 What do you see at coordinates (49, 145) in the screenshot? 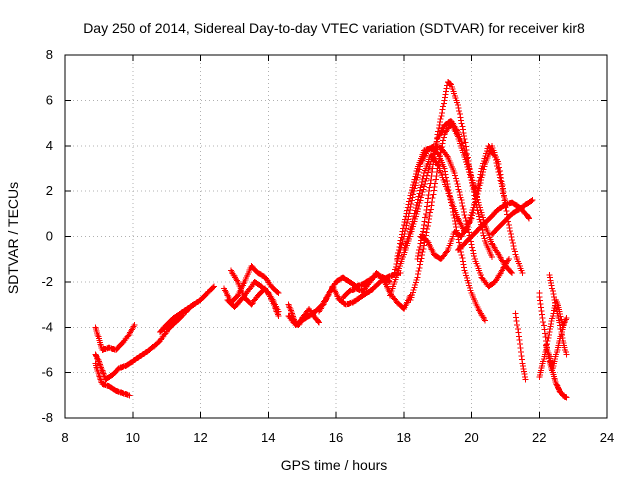
I see `y-tick-label: 4` at bounding box center [49, 145].